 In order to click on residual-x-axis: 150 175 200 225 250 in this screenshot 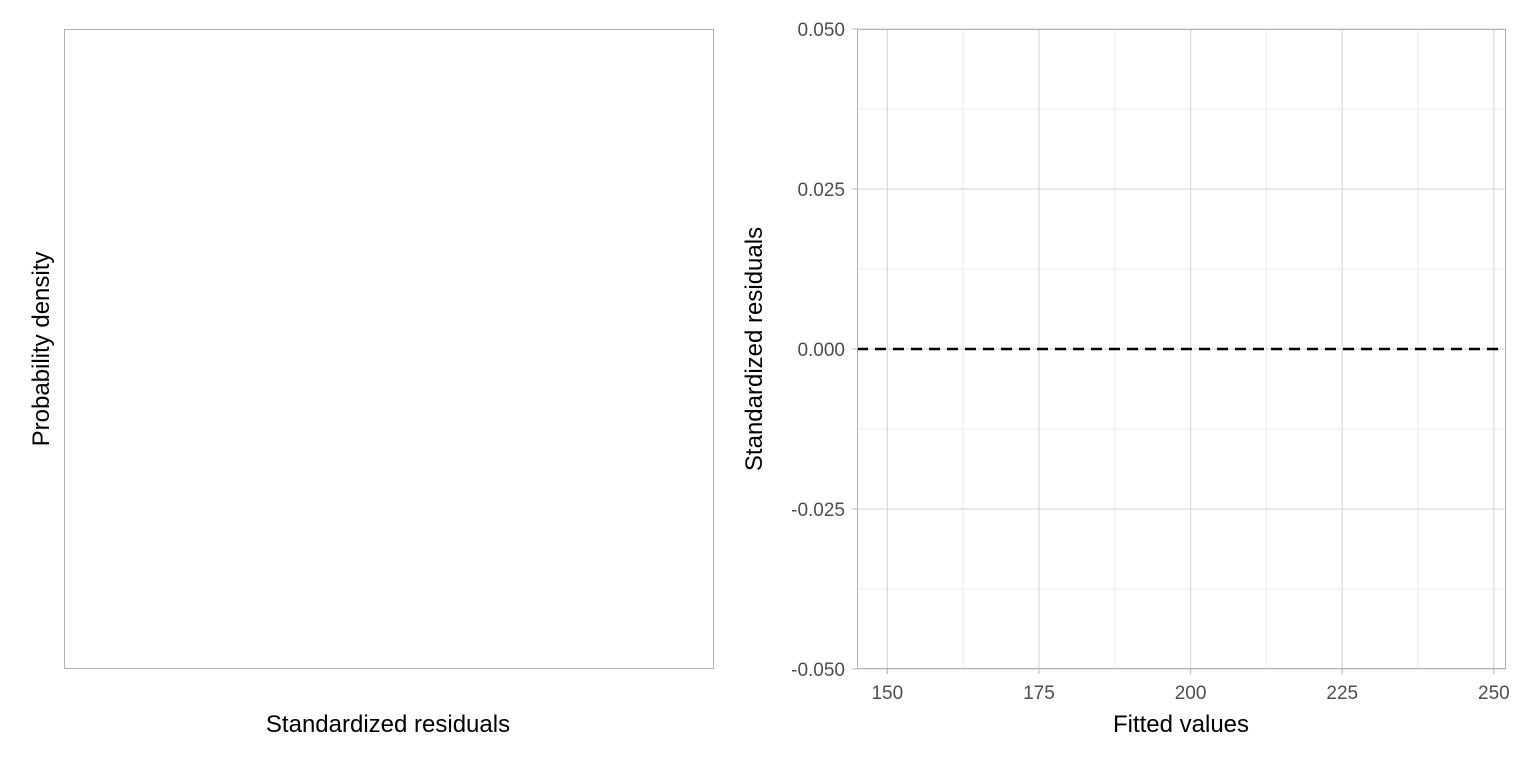, I will do `click(1190, 686)`.